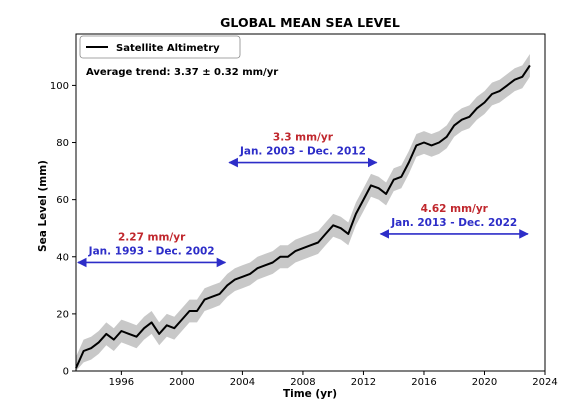  Describe the element at coordinates (43, 206) in the screenshot. I see `y-axis-label: Sea Level (mm)` at that location.